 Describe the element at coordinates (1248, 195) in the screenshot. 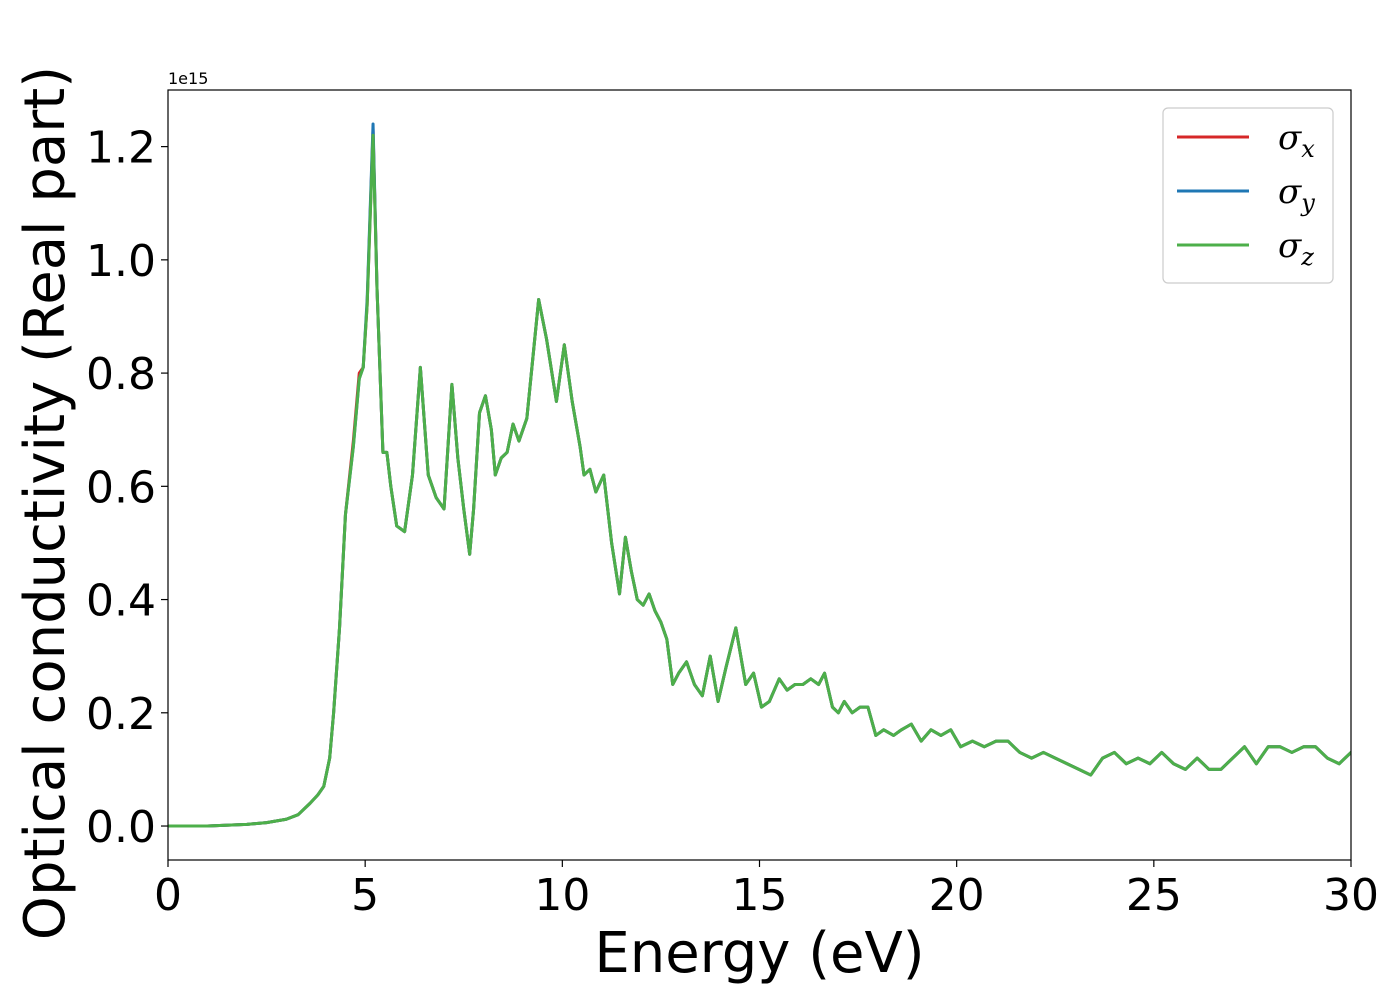

I see `legend-box` at that location.